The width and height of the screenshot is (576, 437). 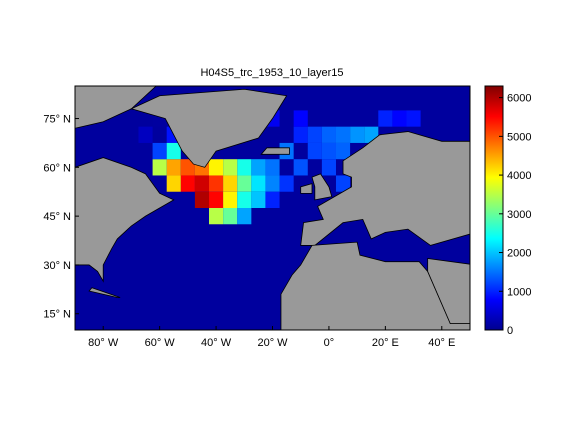 What do you see at coordinates (57, 315) in the screenshot?
I see `y-tick-label: 15° N` at bounding box center [57, 315].